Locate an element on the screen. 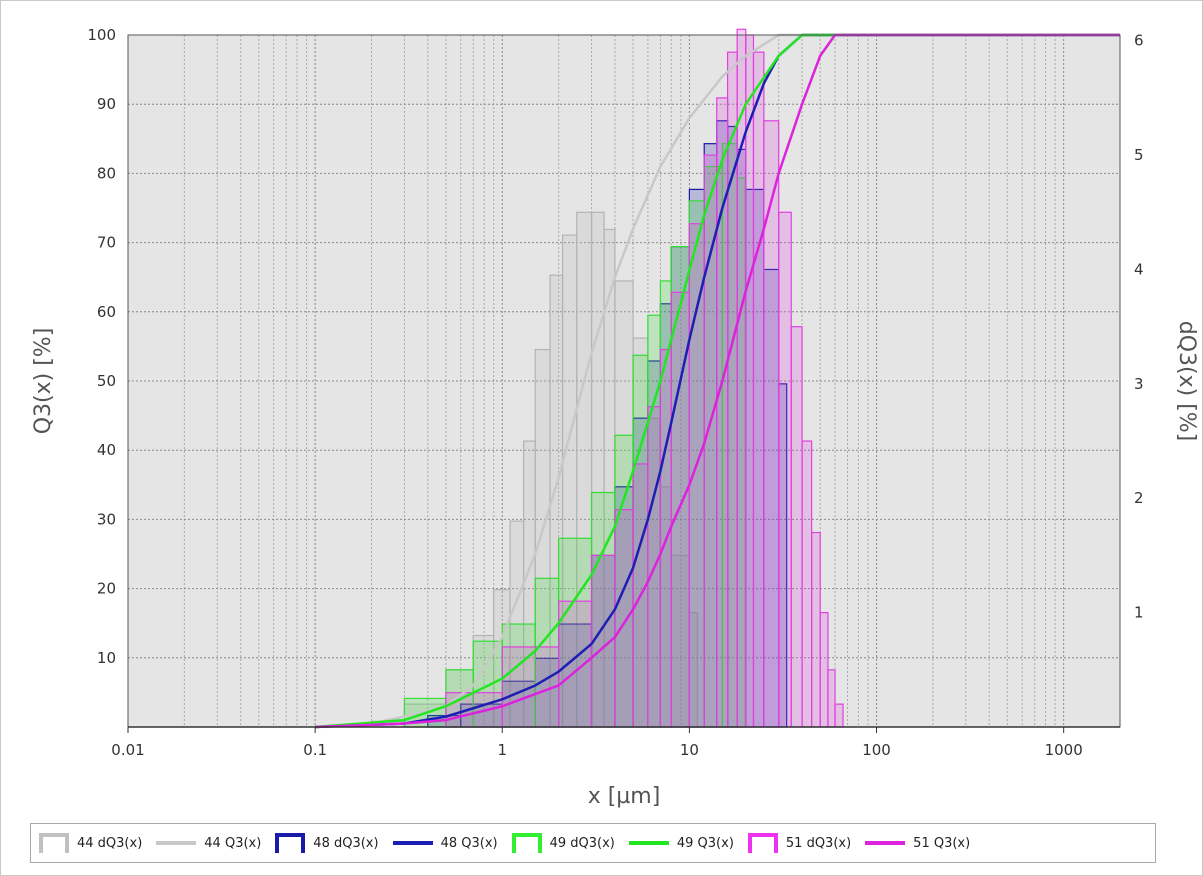  legend-item: 49 dQ3(x) is located at coordinates (563, 843).